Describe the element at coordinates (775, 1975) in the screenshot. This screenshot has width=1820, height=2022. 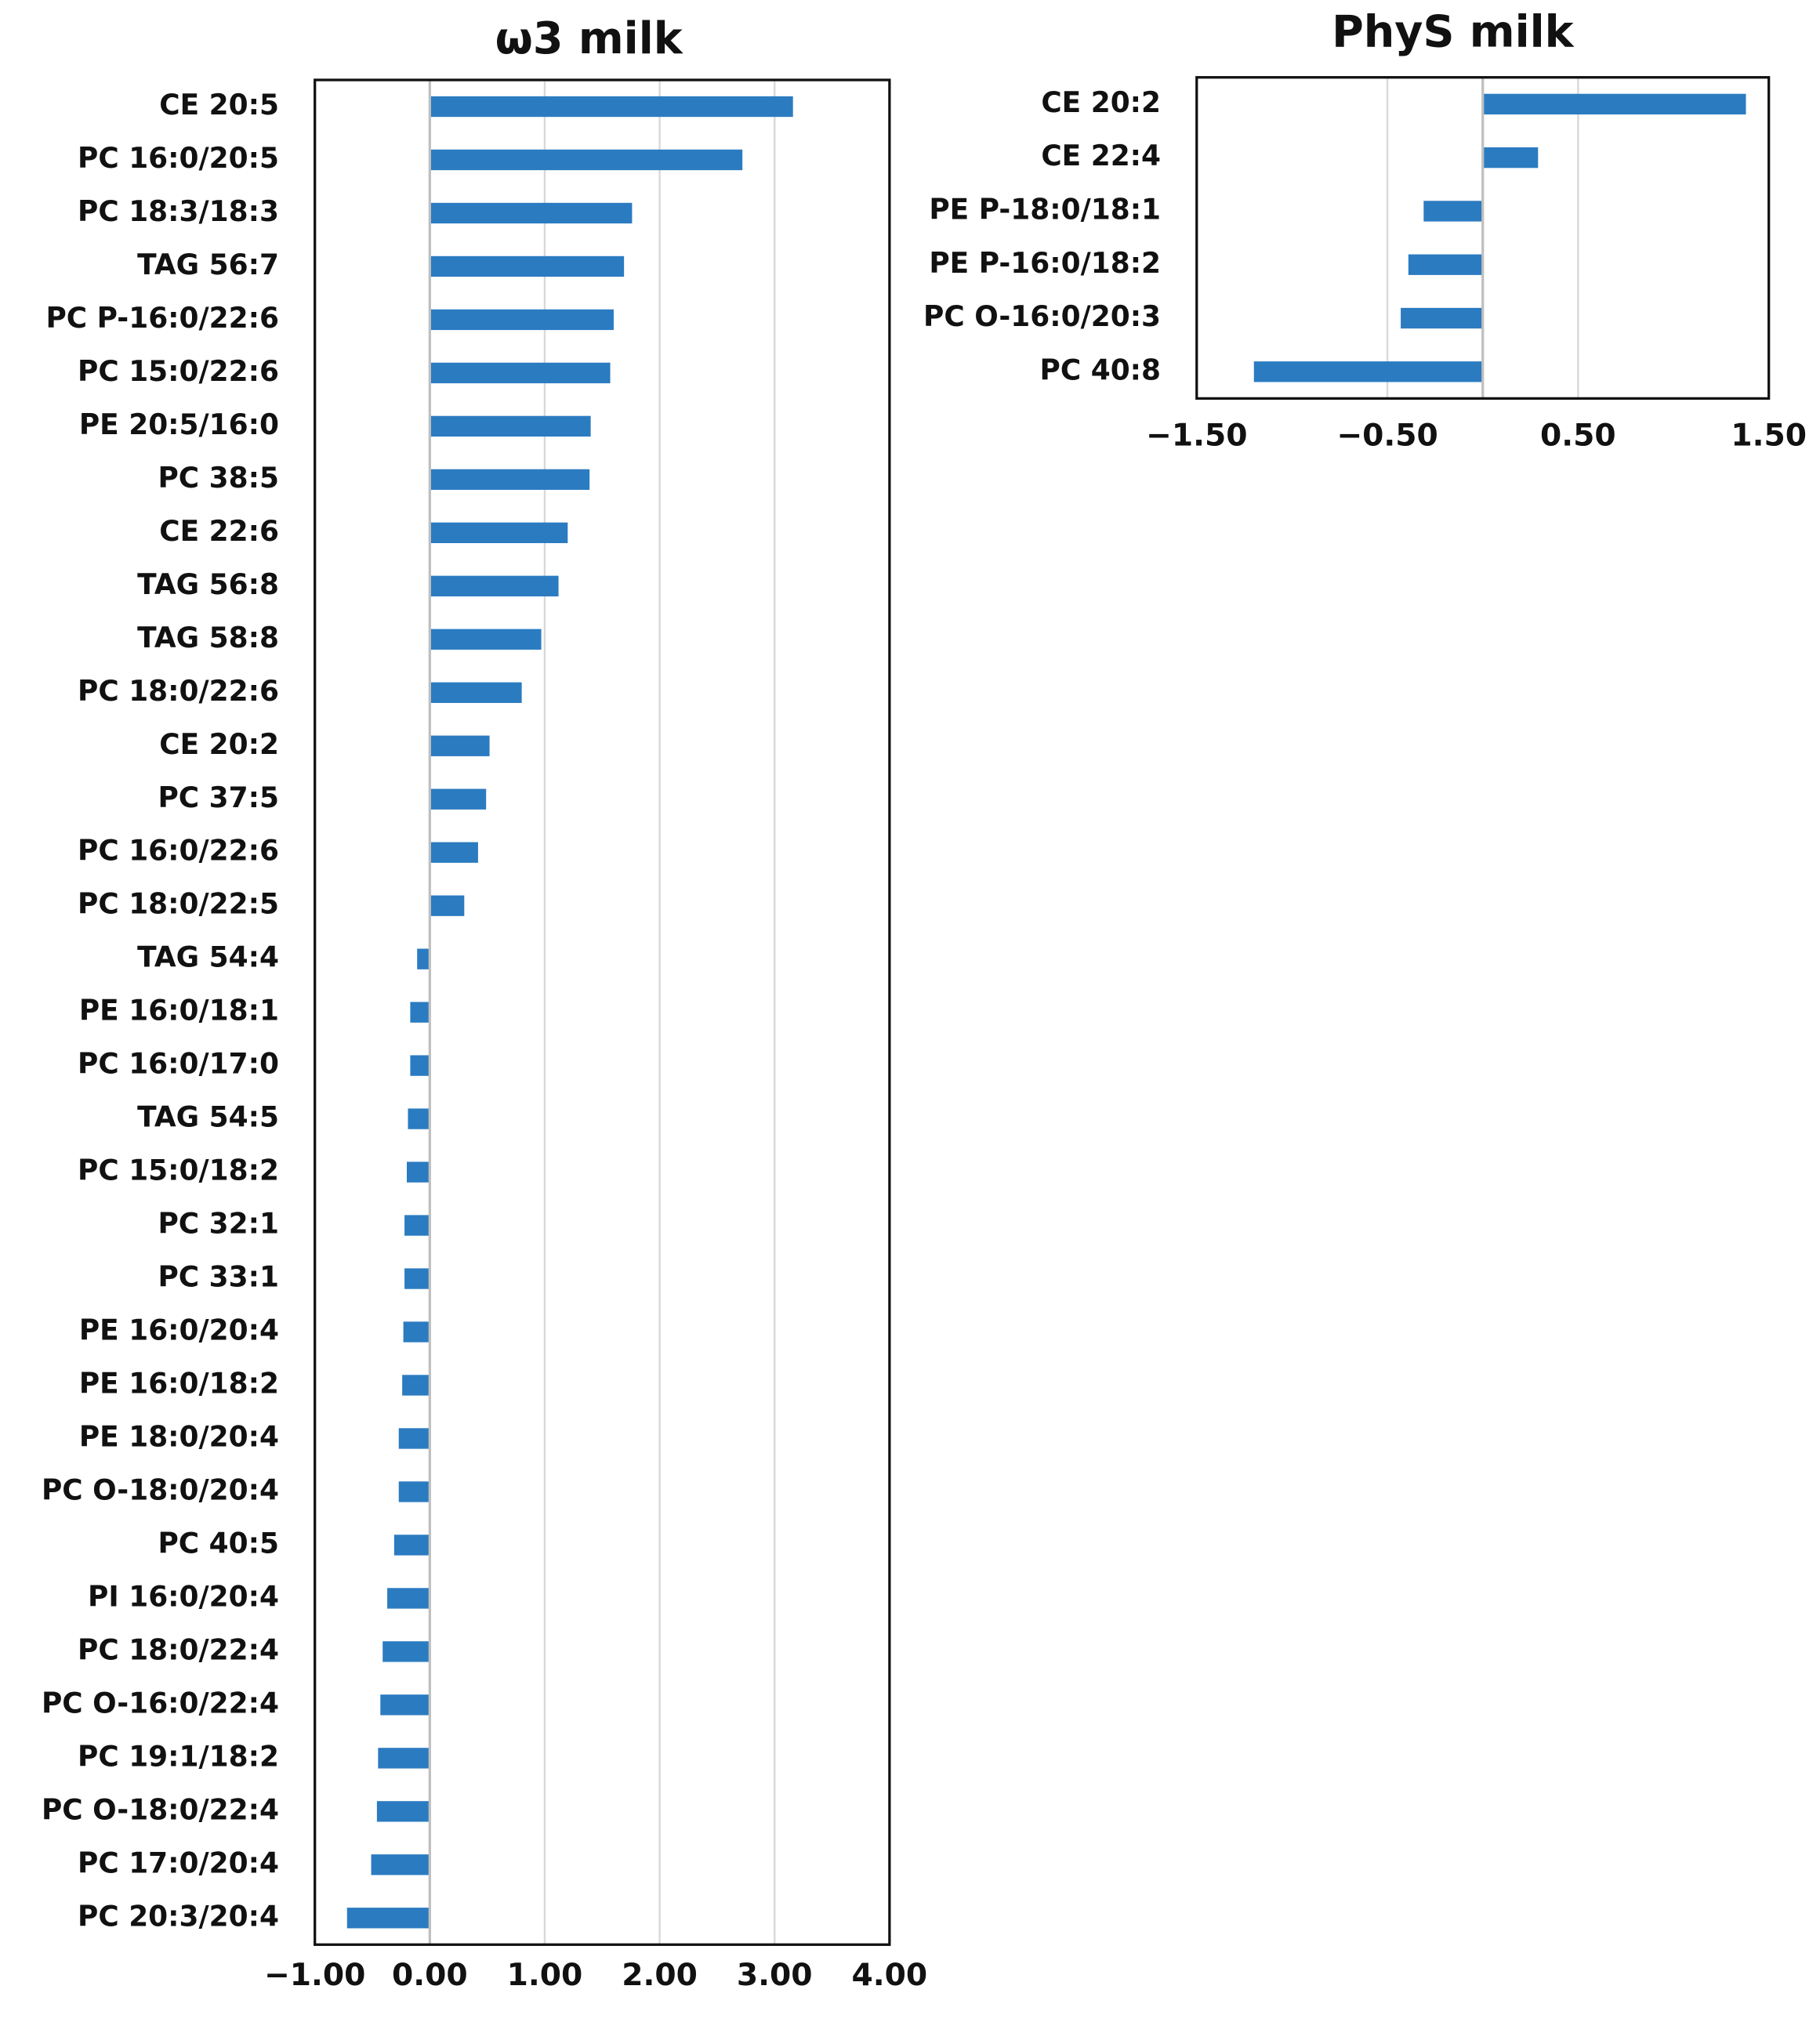
I see `x-tick-label: 3.00` at that location.